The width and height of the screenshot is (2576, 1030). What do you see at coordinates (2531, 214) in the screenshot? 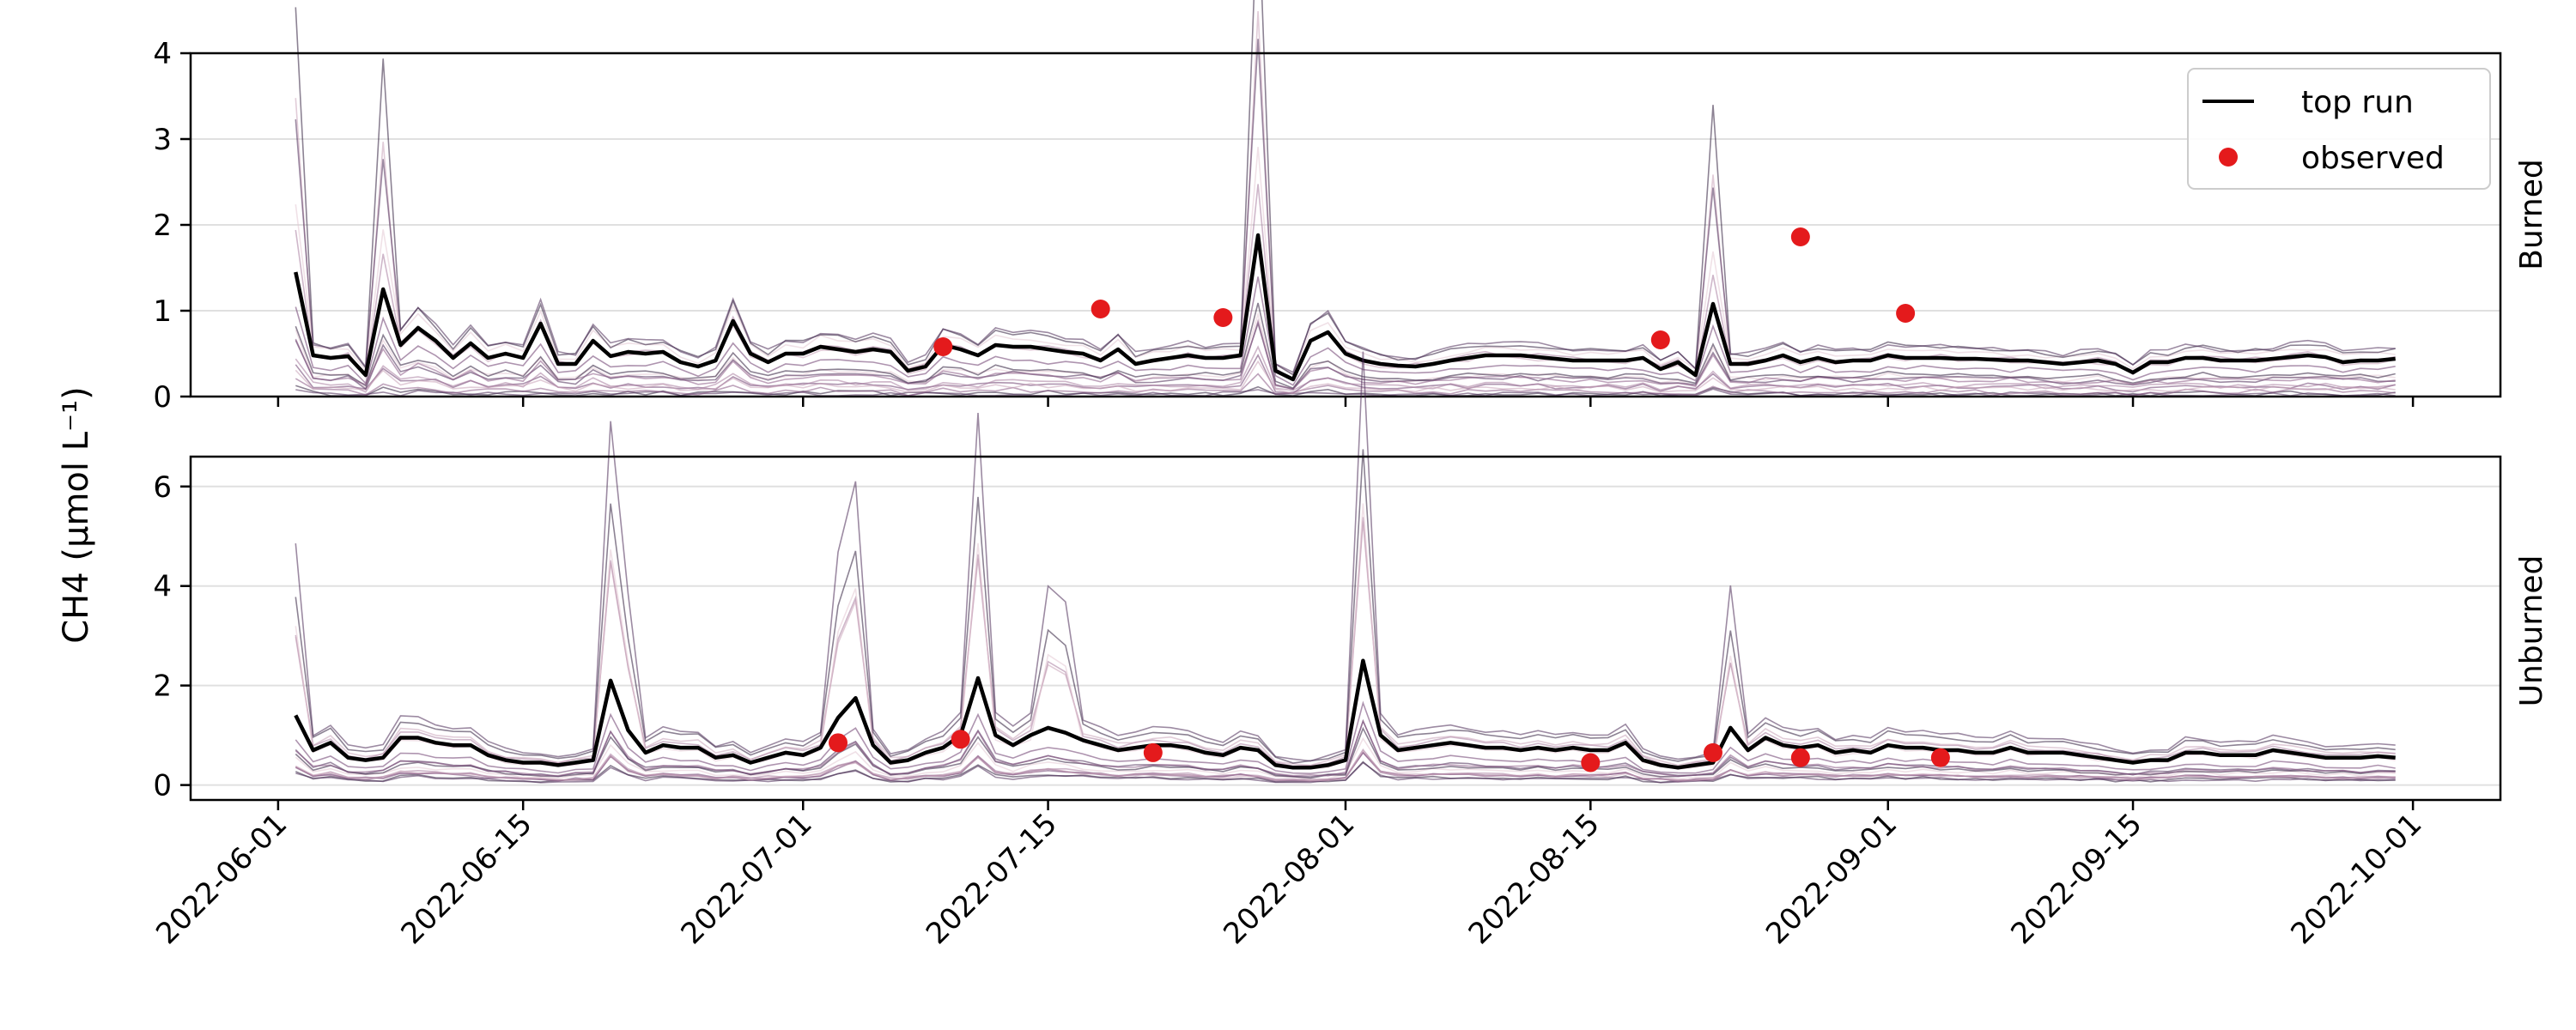
I see `panel-label-burned: Burned` at bounding box center [2531, 214].